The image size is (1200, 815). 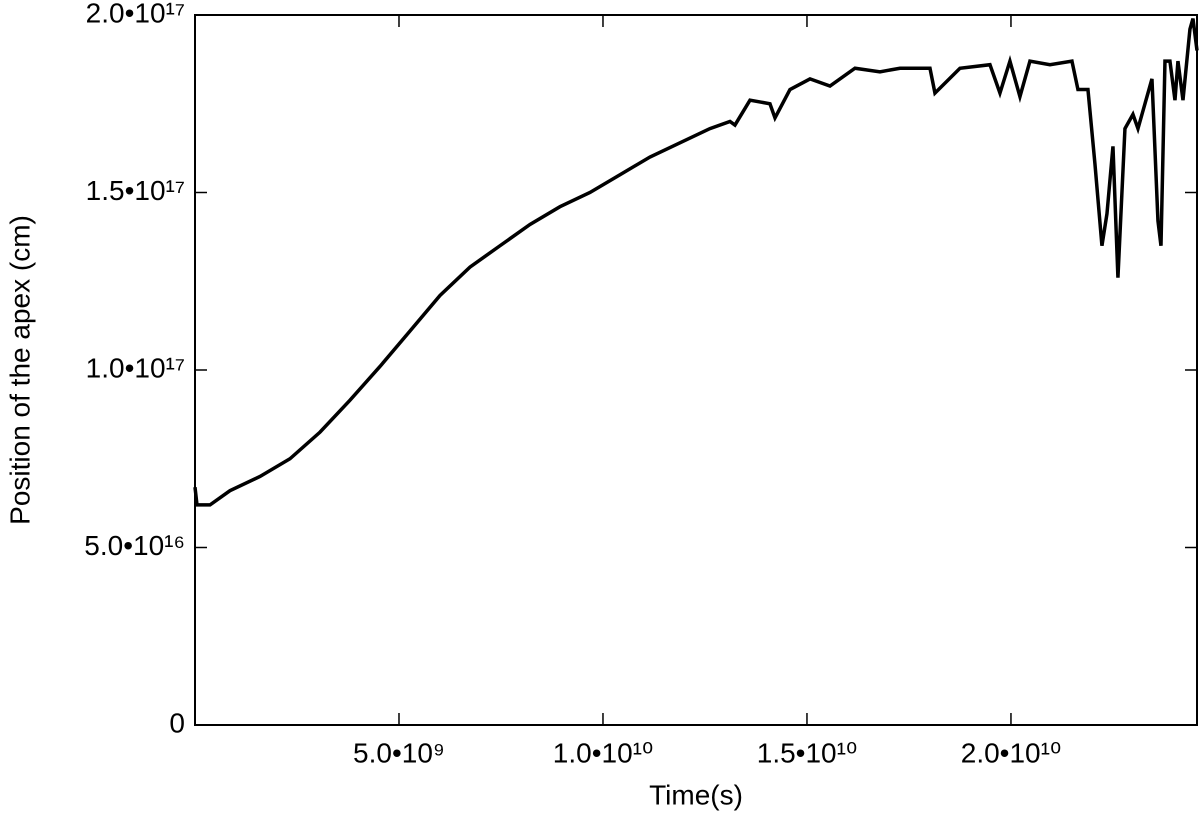 I want to click on x-tick-label: 1.0•10¹⁰, so click(x=603, y=752).